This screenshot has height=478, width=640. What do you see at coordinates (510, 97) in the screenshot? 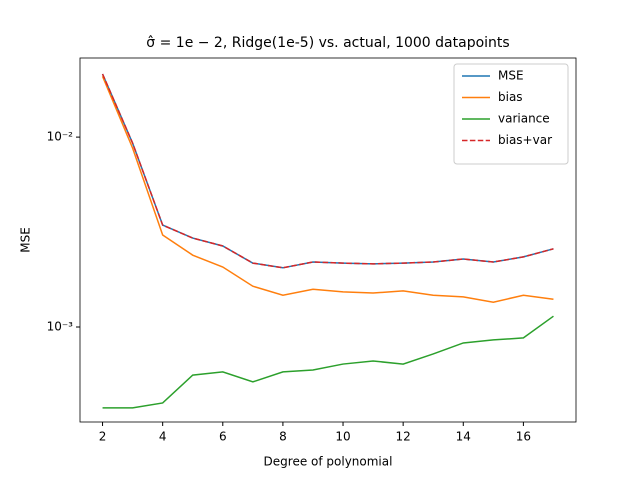
I see `legend-label: bias` at bounding box center [510, 97].